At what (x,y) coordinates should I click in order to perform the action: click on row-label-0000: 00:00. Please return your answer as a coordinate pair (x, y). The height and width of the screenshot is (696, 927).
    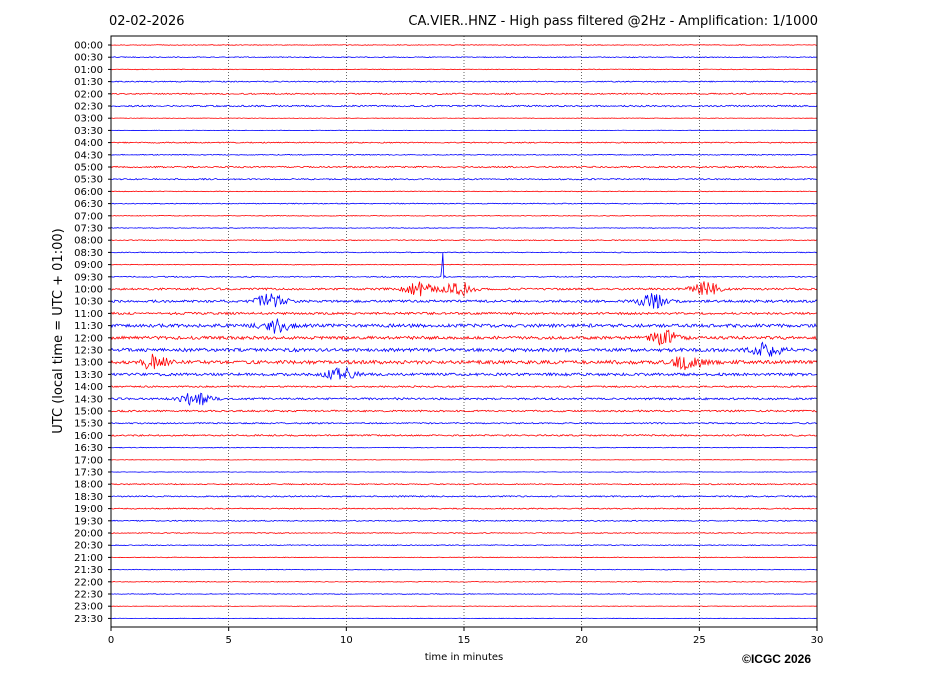
    Looking at the image, I should click on (88, 46).